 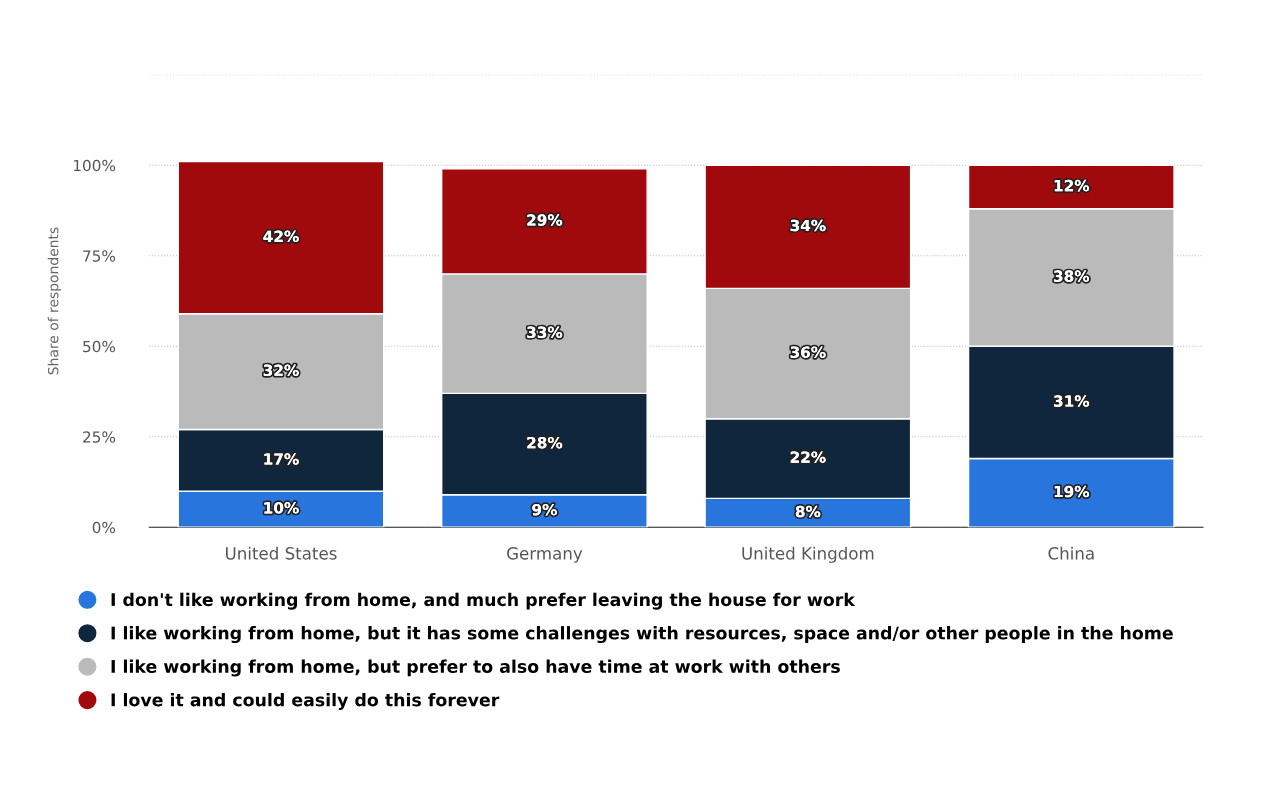 What do you see at coordinates (281, 508) in the screenshot?
I see `data-label: 10%` at bounding box center [281, 508].